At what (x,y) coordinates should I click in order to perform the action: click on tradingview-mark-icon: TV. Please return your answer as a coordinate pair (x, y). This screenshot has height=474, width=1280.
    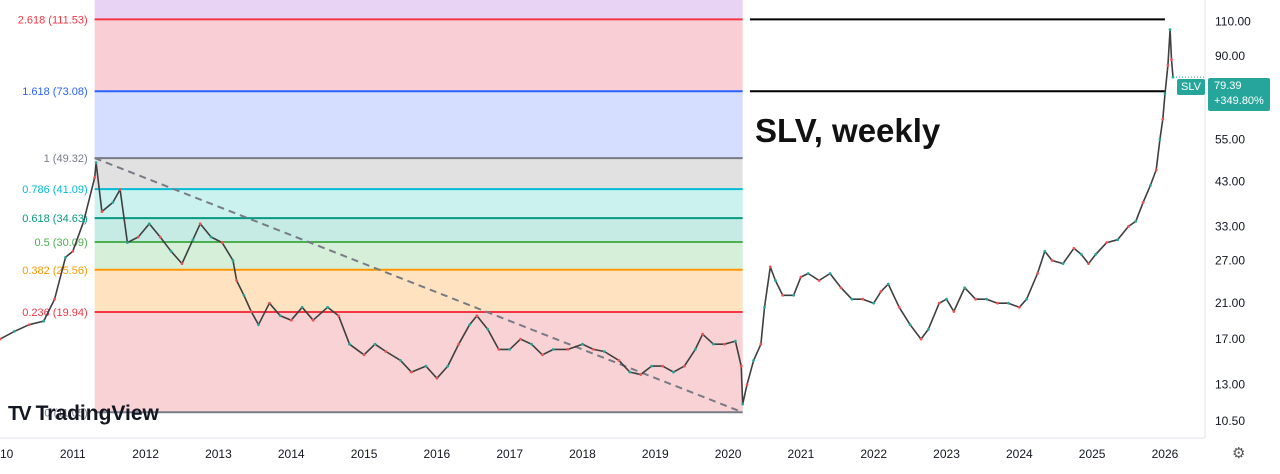
    Looking at the image, I should click on (20, 413).